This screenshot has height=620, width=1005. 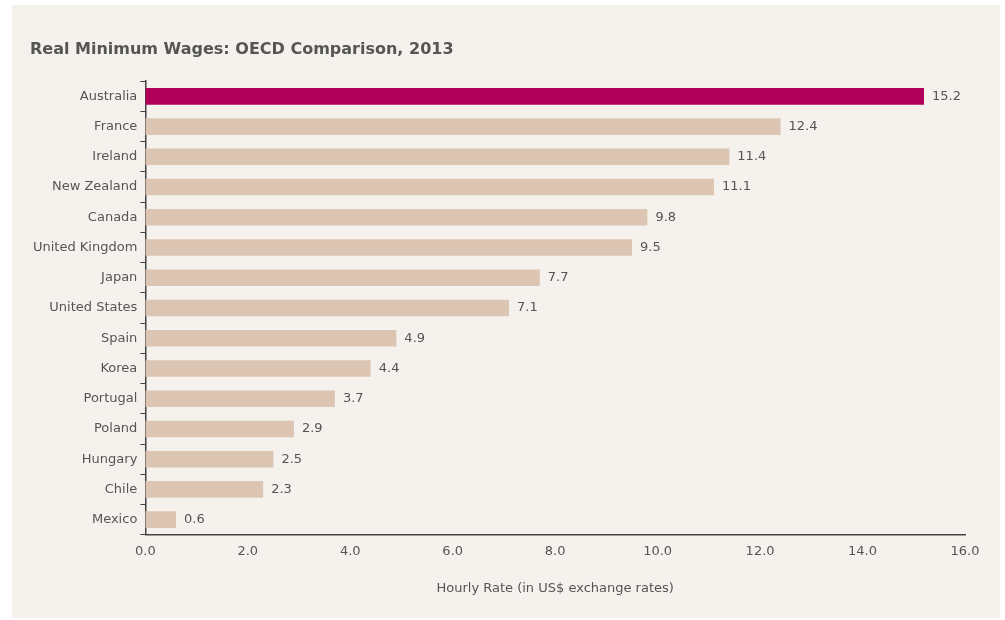 I want to click on data-label: 2.9, so click(x=312, y=428).